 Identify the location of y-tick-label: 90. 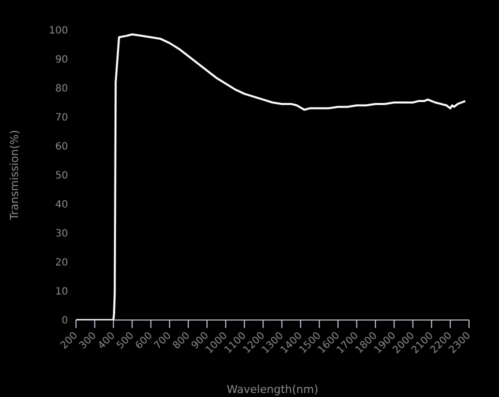
(61, 60).